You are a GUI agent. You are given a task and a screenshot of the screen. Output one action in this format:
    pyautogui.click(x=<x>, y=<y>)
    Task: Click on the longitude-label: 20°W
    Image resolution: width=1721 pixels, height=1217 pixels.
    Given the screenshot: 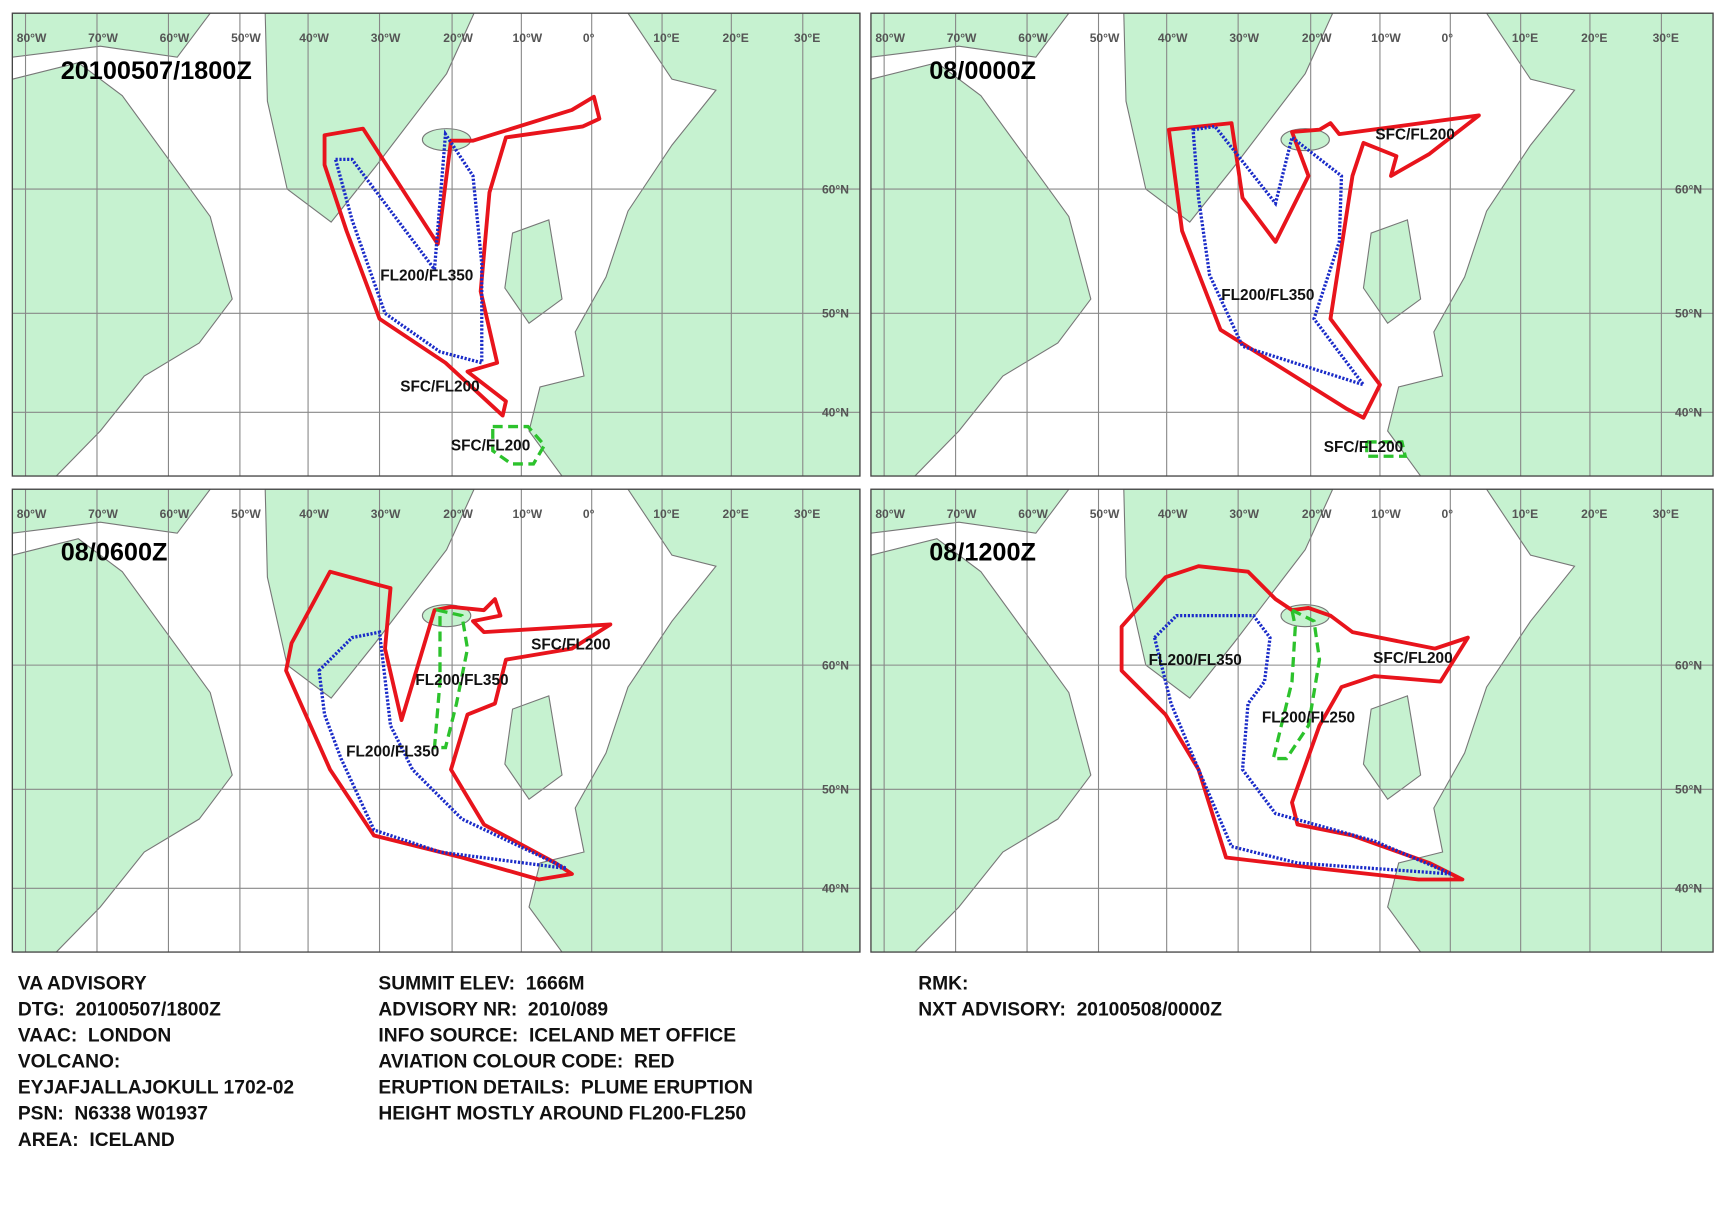 What is the action you would take?
    pyautogui.click(x=1317, y=38)
    